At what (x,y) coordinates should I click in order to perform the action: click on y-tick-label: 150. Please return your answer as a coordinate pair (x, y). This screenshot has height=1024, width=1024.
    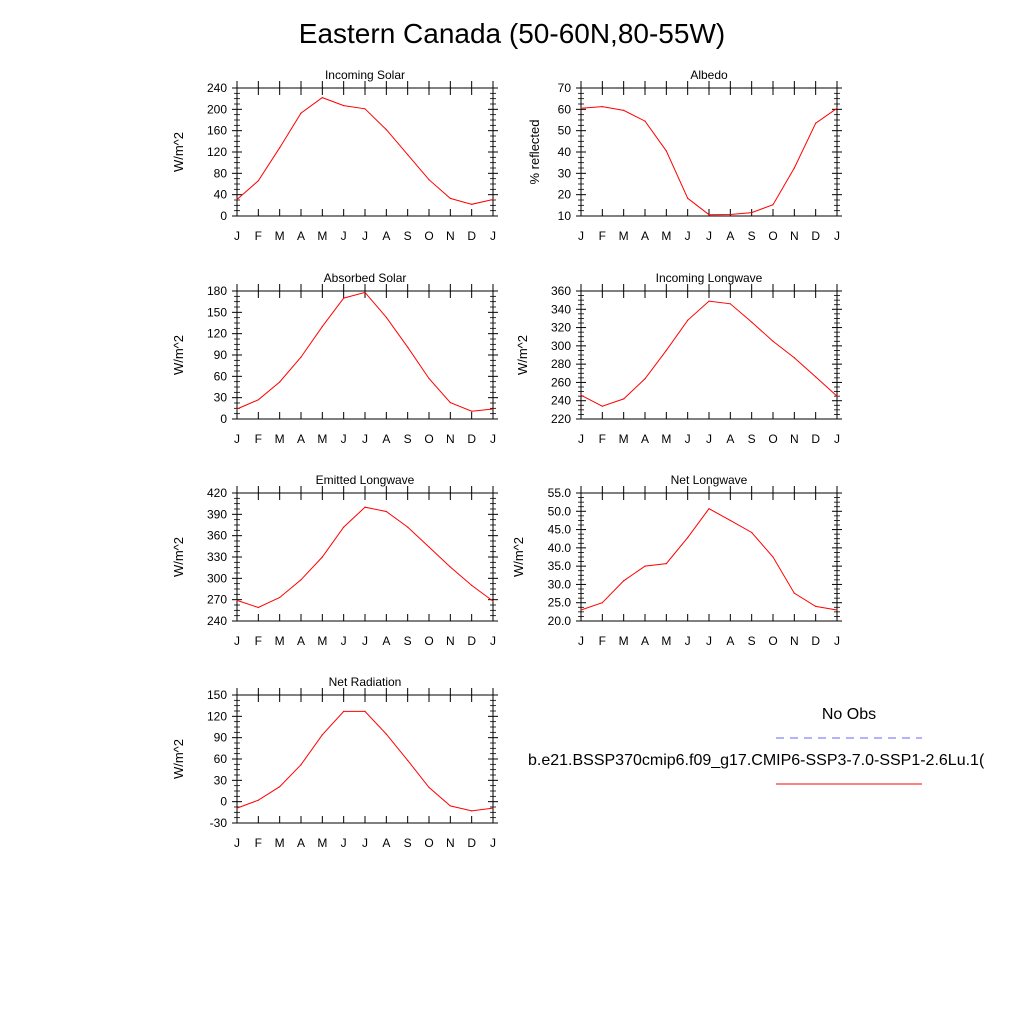
    Looking at the image, I should click on (217, 312).